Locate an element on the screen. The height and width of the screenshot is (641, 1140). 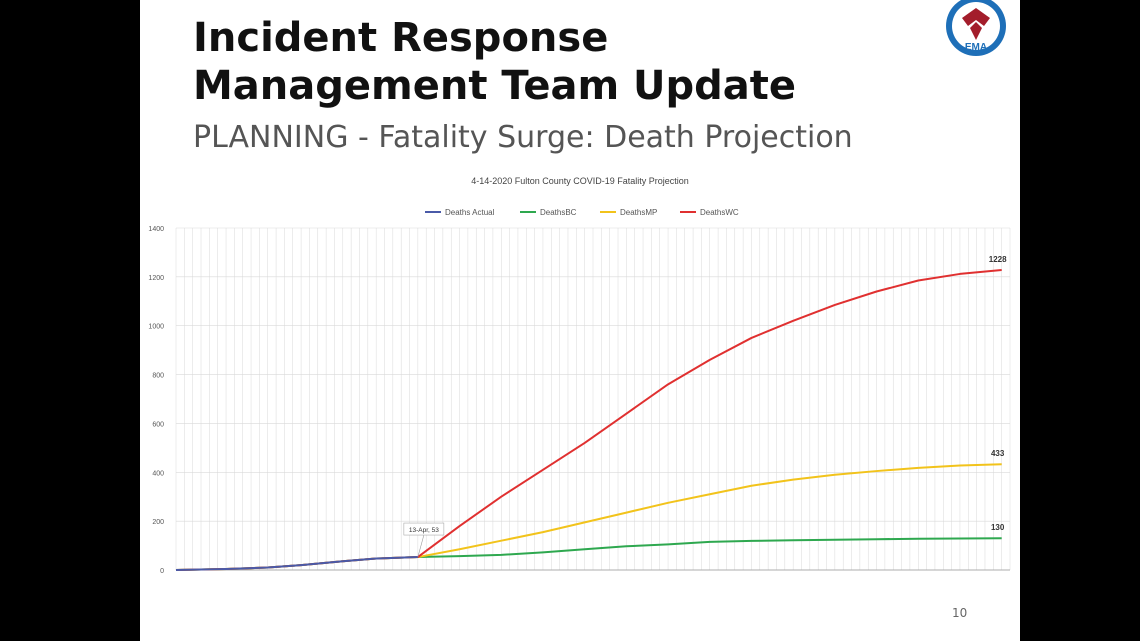
legend-label: Deaths Actual is located at coordinates (470, 212).